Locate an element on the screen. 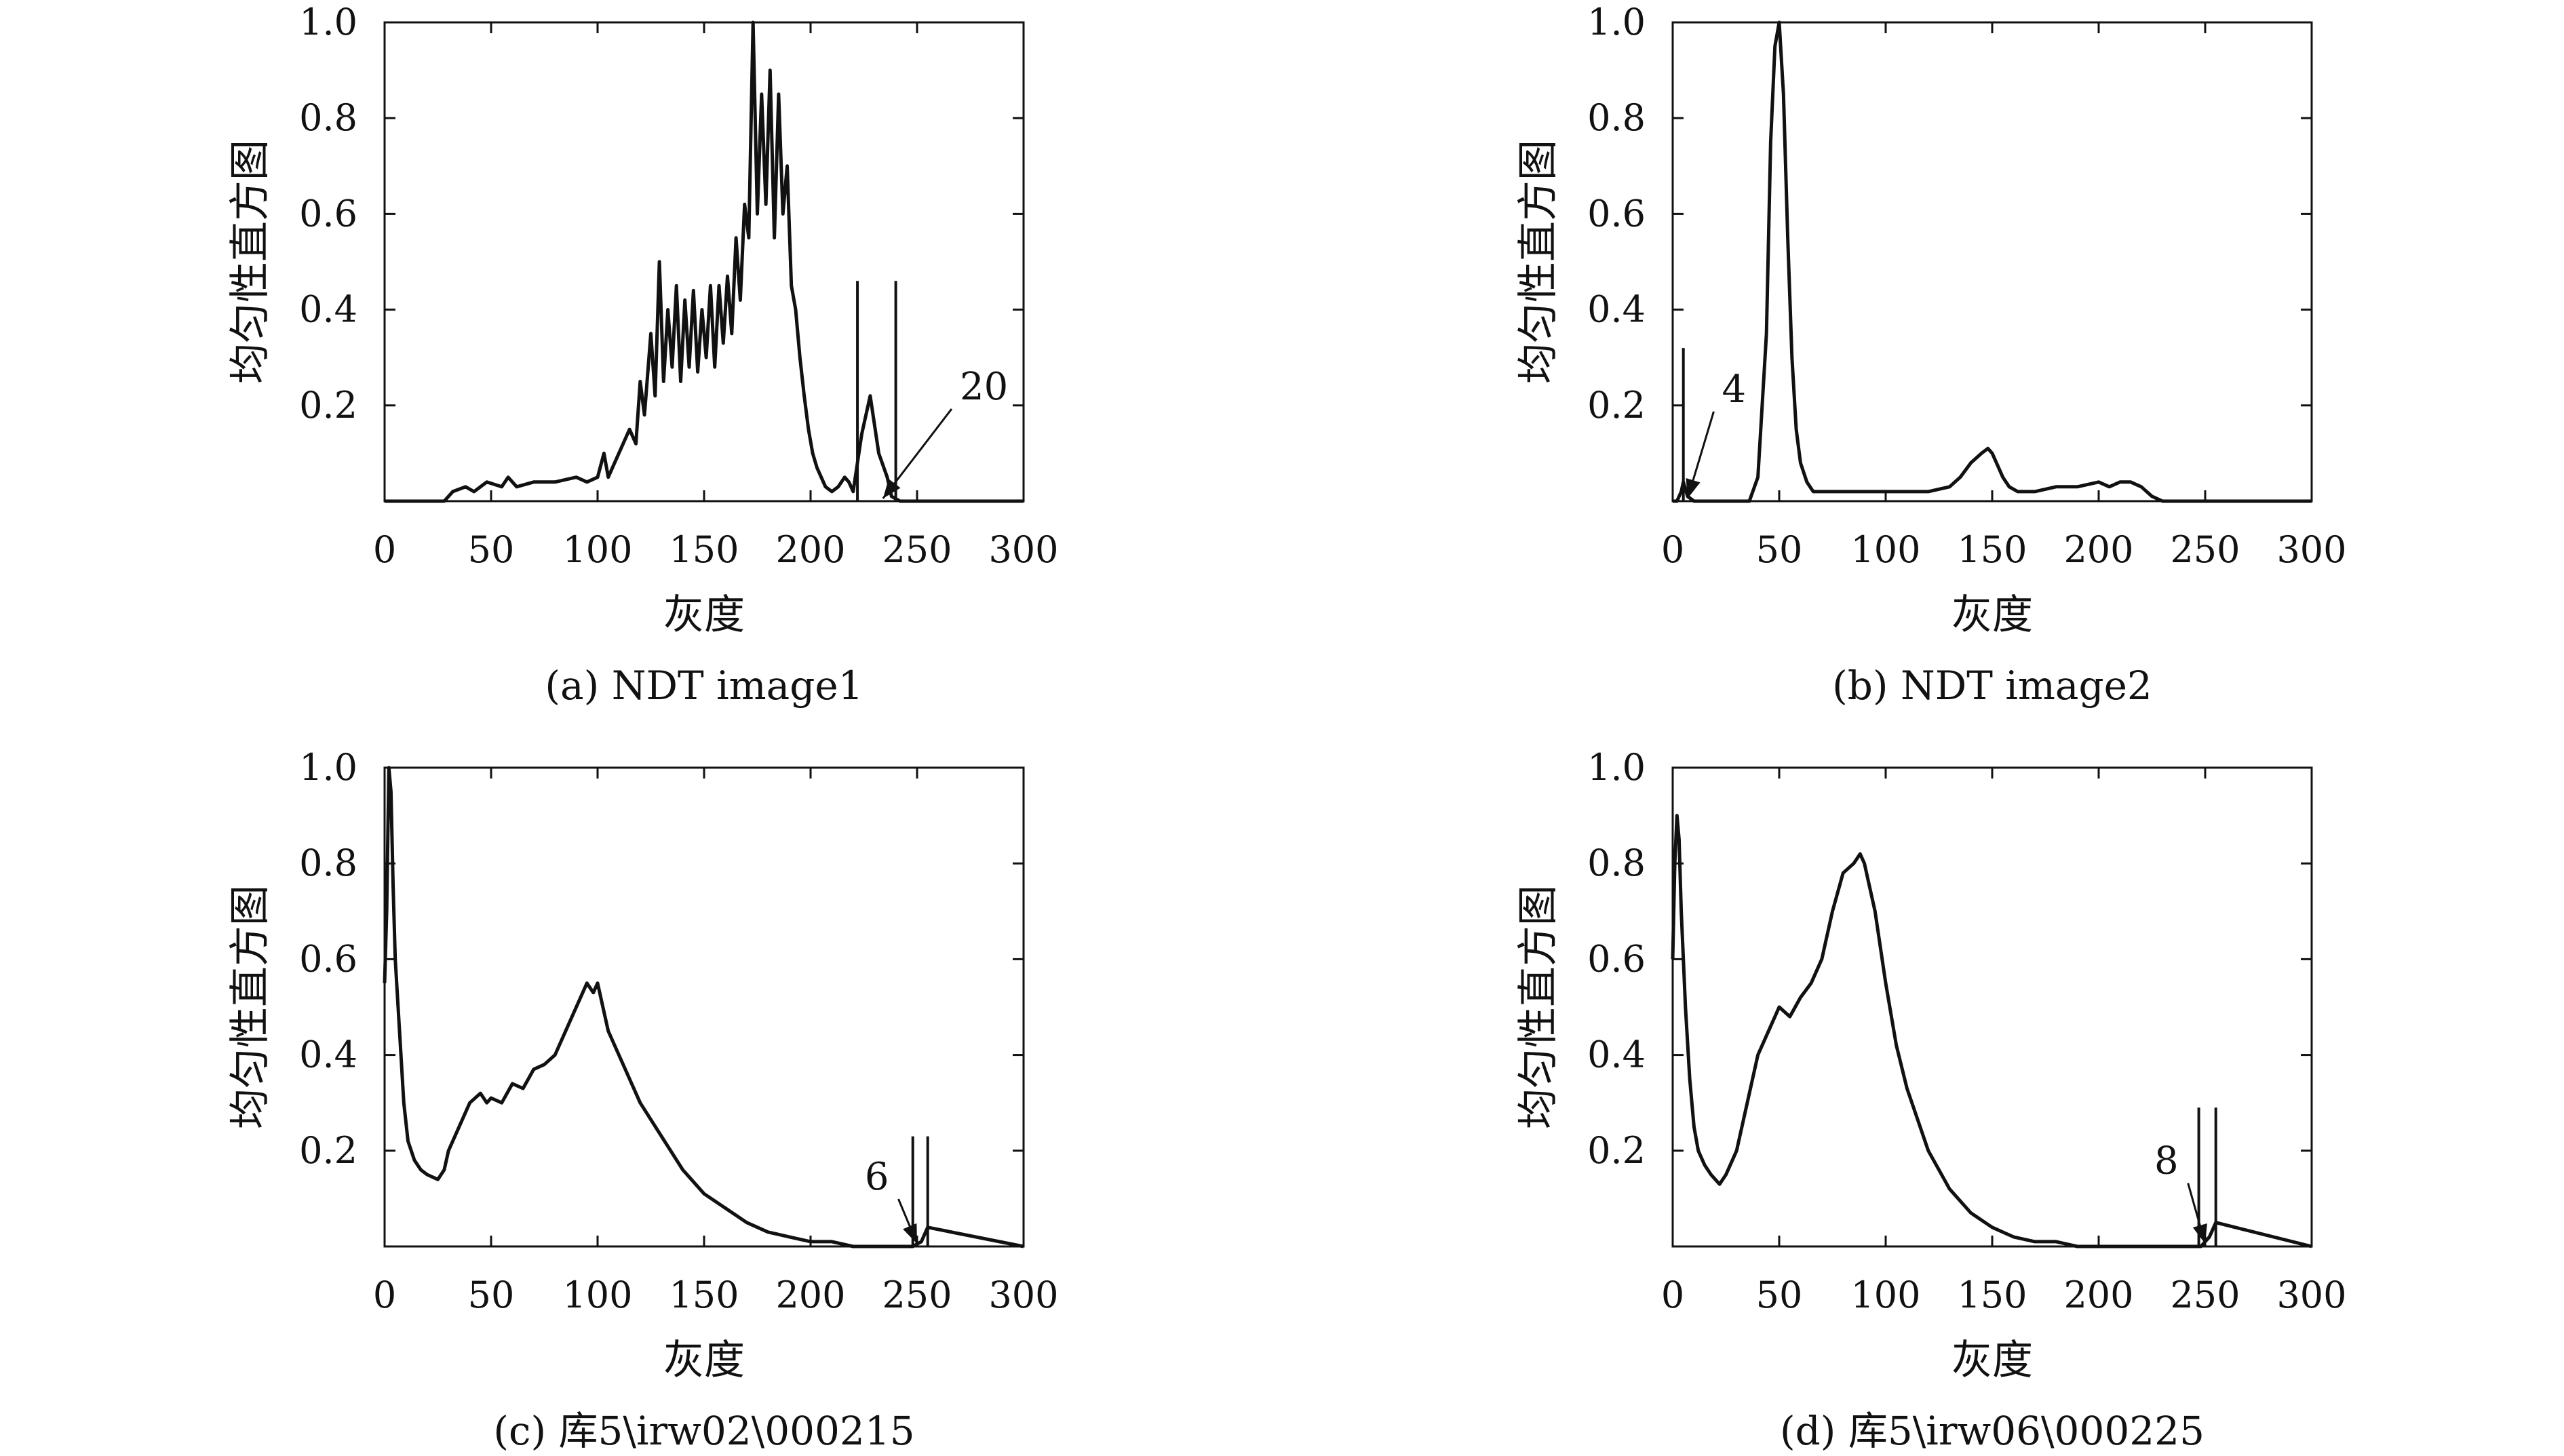 Image resolution: width=2564 pixels, height=1456 pixels. annotation-label: 4 is located at coordinates (1734, 390).